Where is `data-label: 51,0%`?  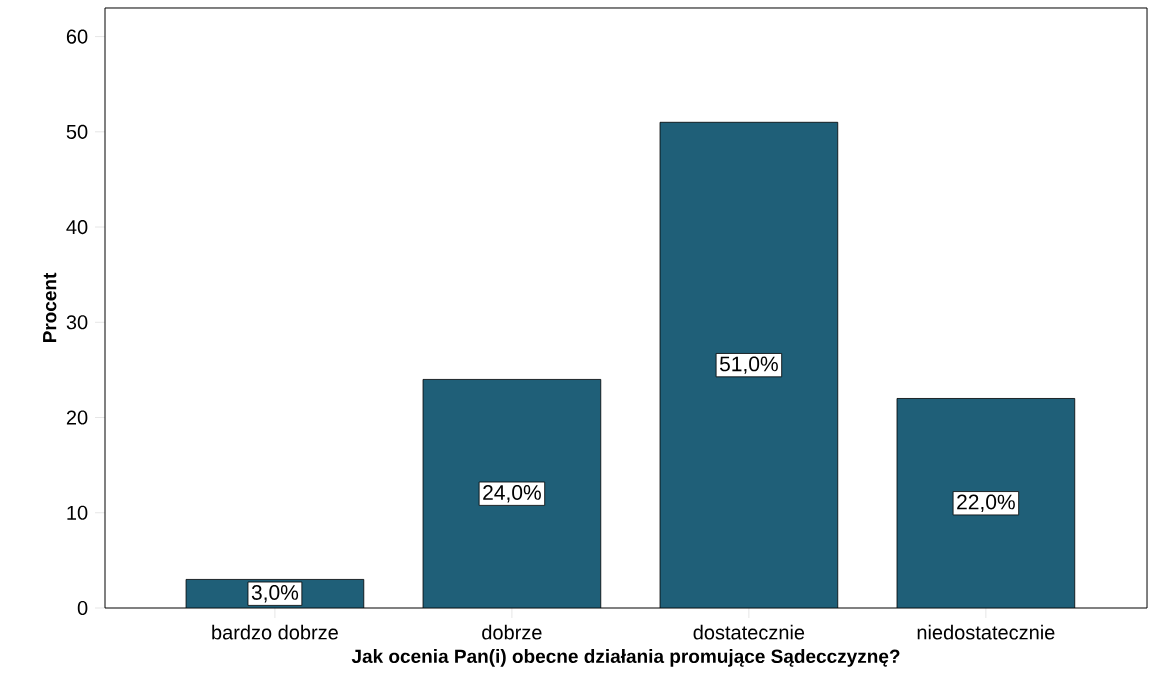
data-label: 51,0% is located at coordinates (748, 365).